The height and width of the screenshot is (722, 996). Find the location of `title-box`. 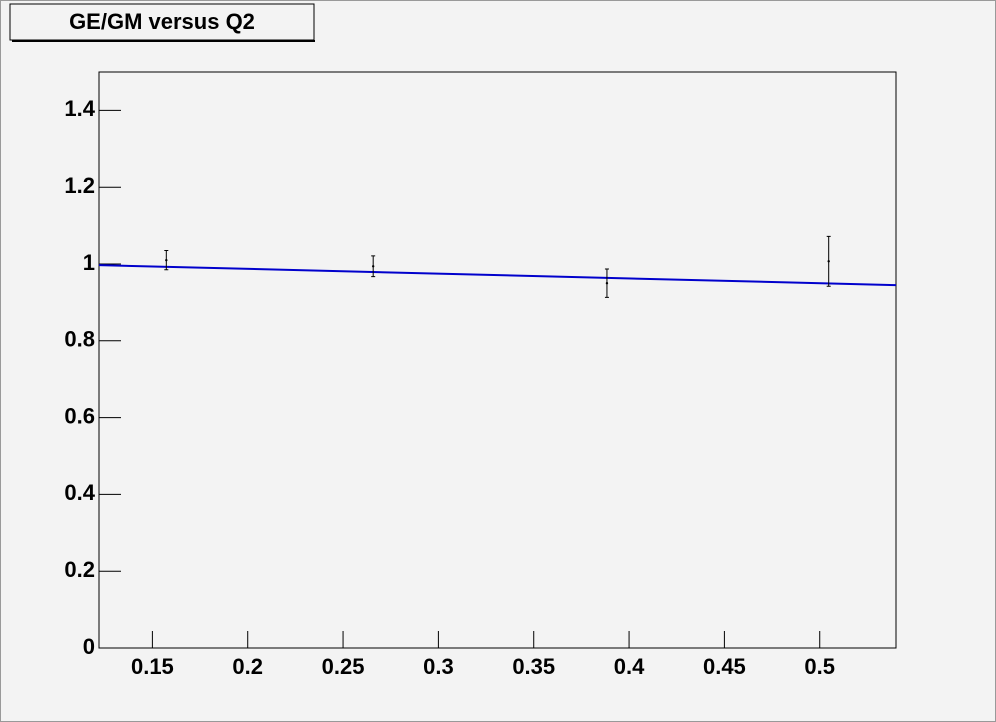

title-box is located at coordinates (162, 22).